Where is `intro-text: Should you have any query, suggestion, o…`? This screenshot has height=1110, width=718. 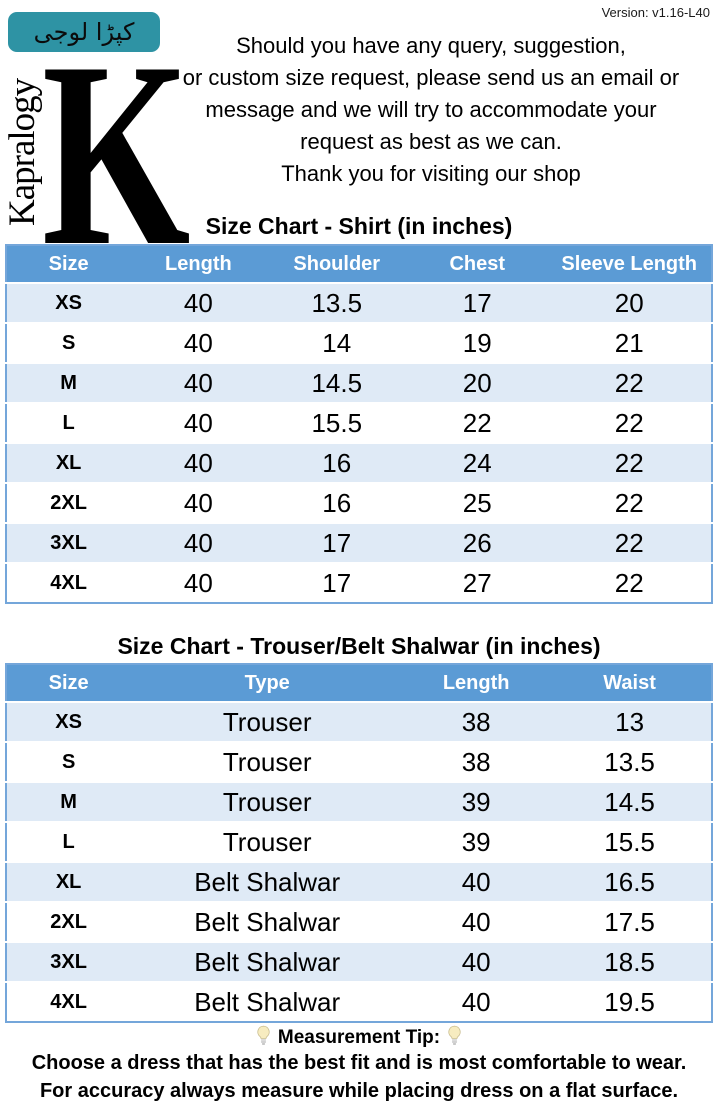
intro-text: Should you have any query, suggestion, o… is located at coordinates (431, 110).